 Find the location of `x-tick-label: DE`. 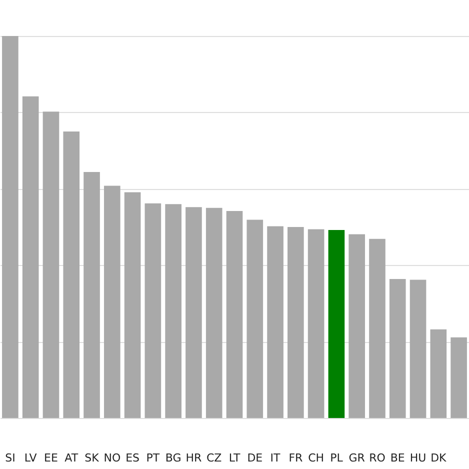

x-tick-label: DE is located at coordinates (255, 458).